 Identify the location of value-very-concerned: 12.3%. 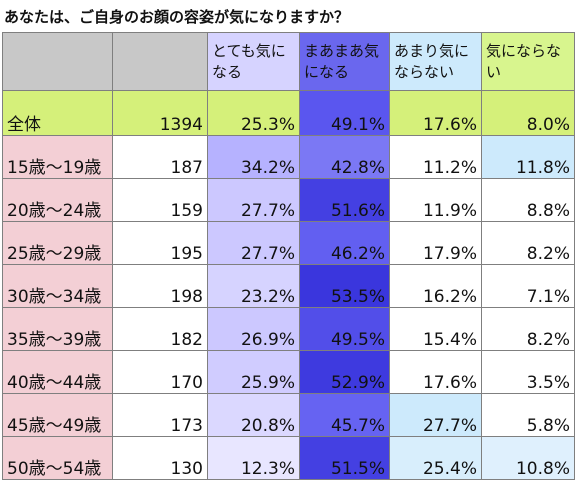
(253, 458).